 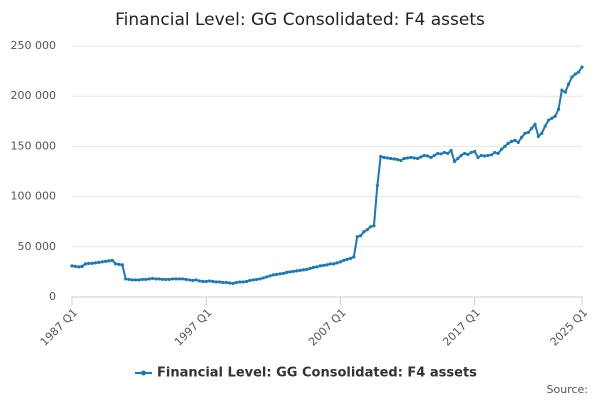 I want to click on y-tick-label: 150 000, so click(x=34, y=145).